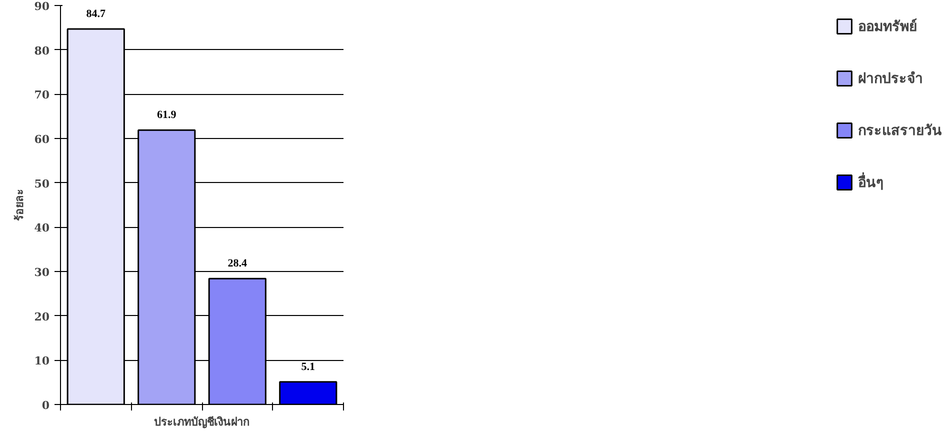  I want to click on y-tick-label: 50, so click(42, 183).